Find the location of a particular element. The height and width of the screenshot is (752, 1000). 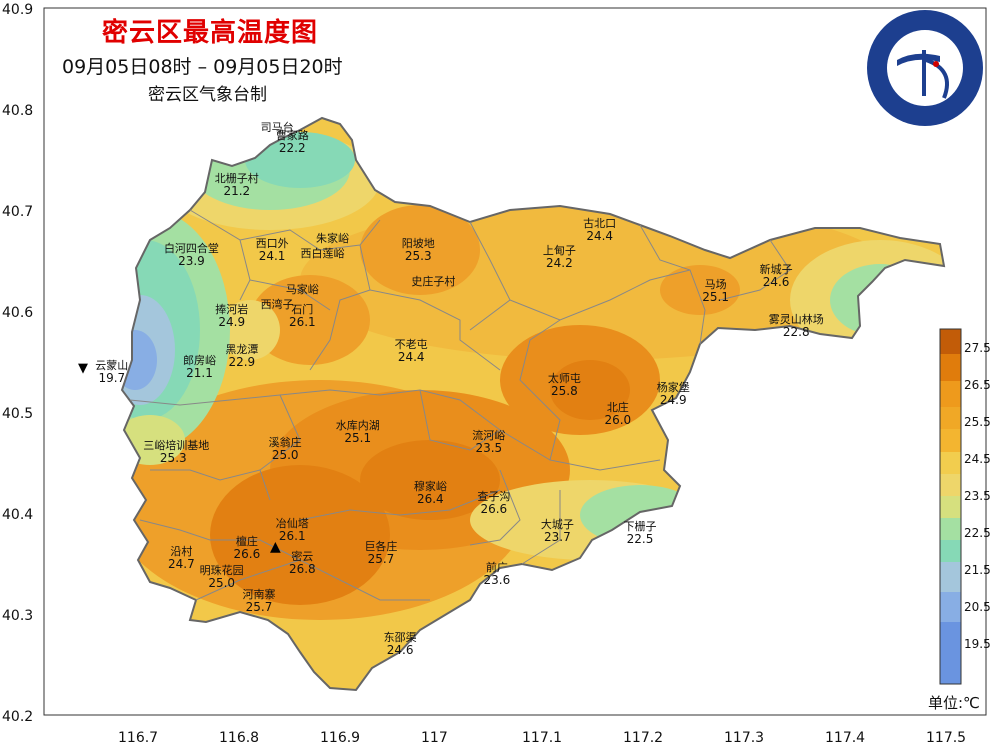

station-label: 北栅子村 21.2 is located at coordinates (237, 184).